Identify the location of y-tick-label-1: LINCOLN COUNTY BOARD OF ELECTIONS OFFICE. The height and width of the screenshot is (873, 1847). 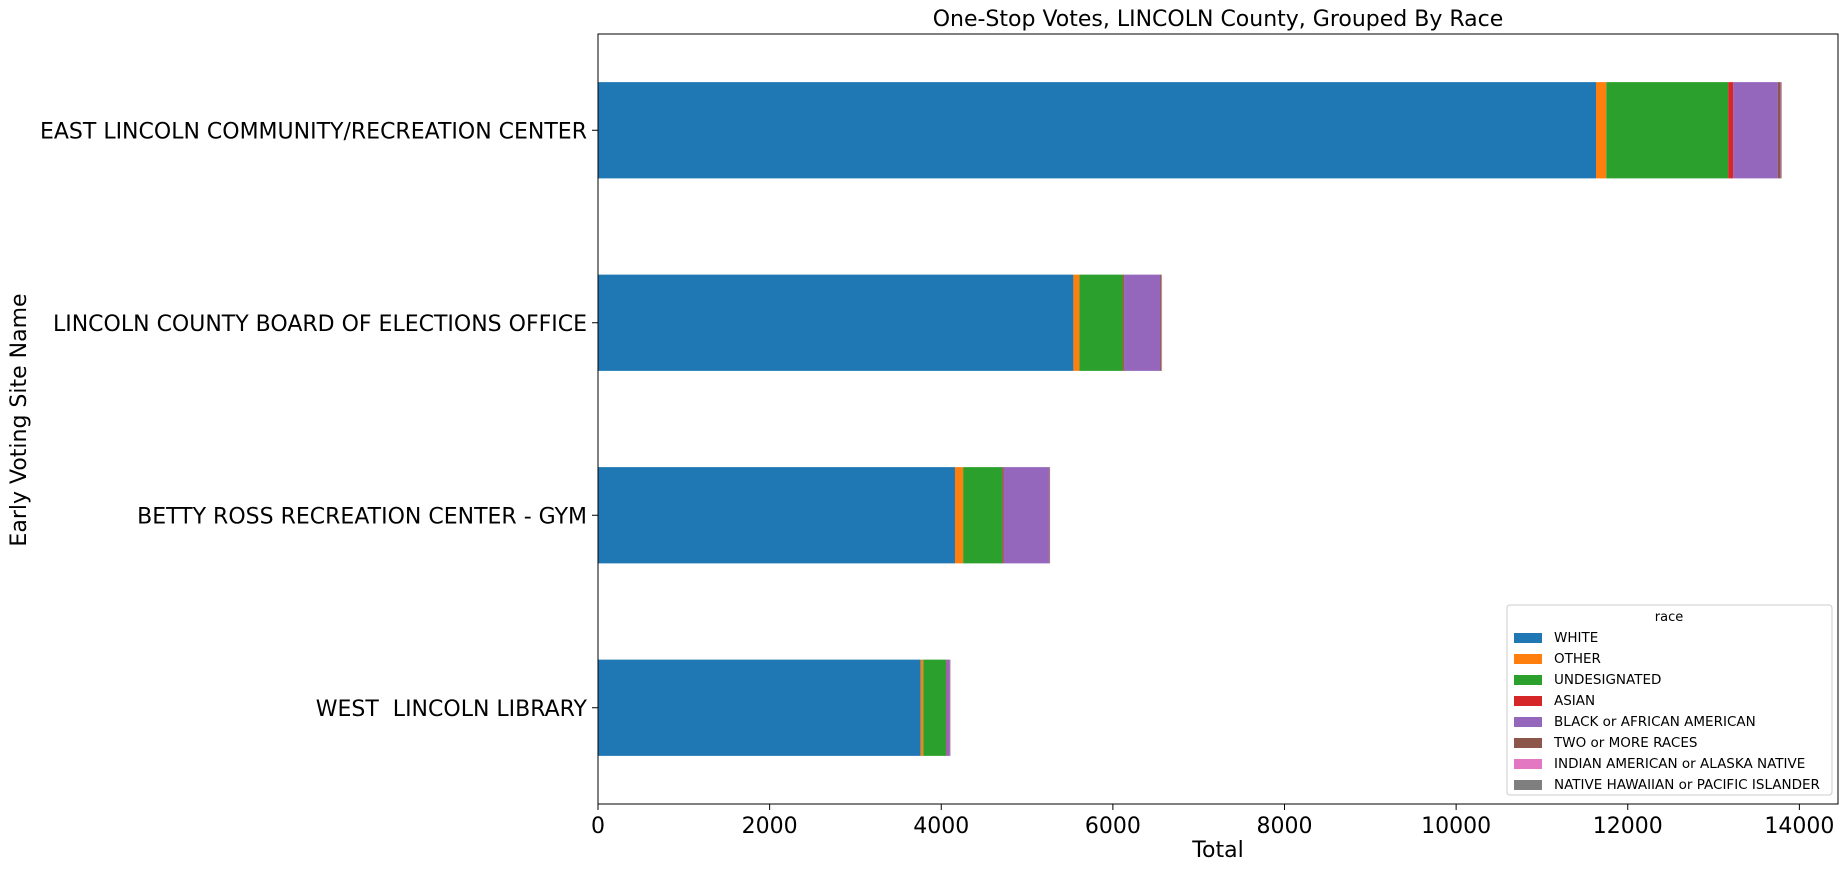
(320, 324).